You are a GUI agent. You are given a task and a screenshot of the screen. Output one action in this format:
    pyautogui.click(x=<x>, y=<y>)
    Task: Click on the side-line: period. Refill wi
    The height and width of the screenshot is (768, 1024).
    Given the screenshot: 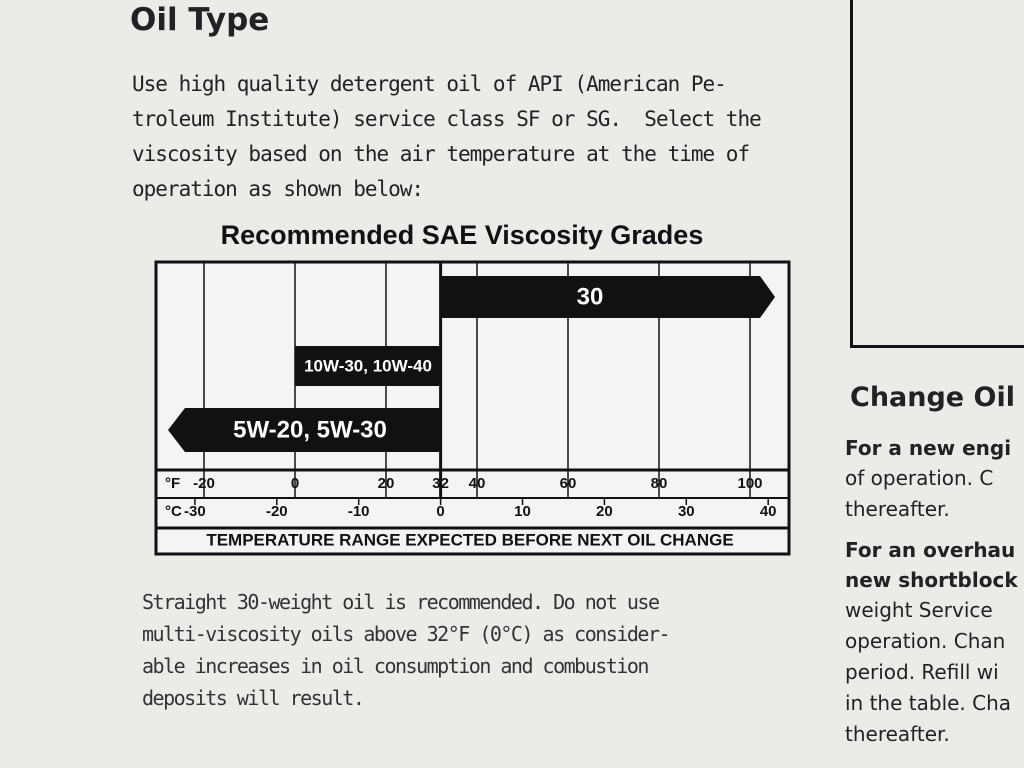 What is the action you would take?
    pyautogui.click(x=922, y=672)
    